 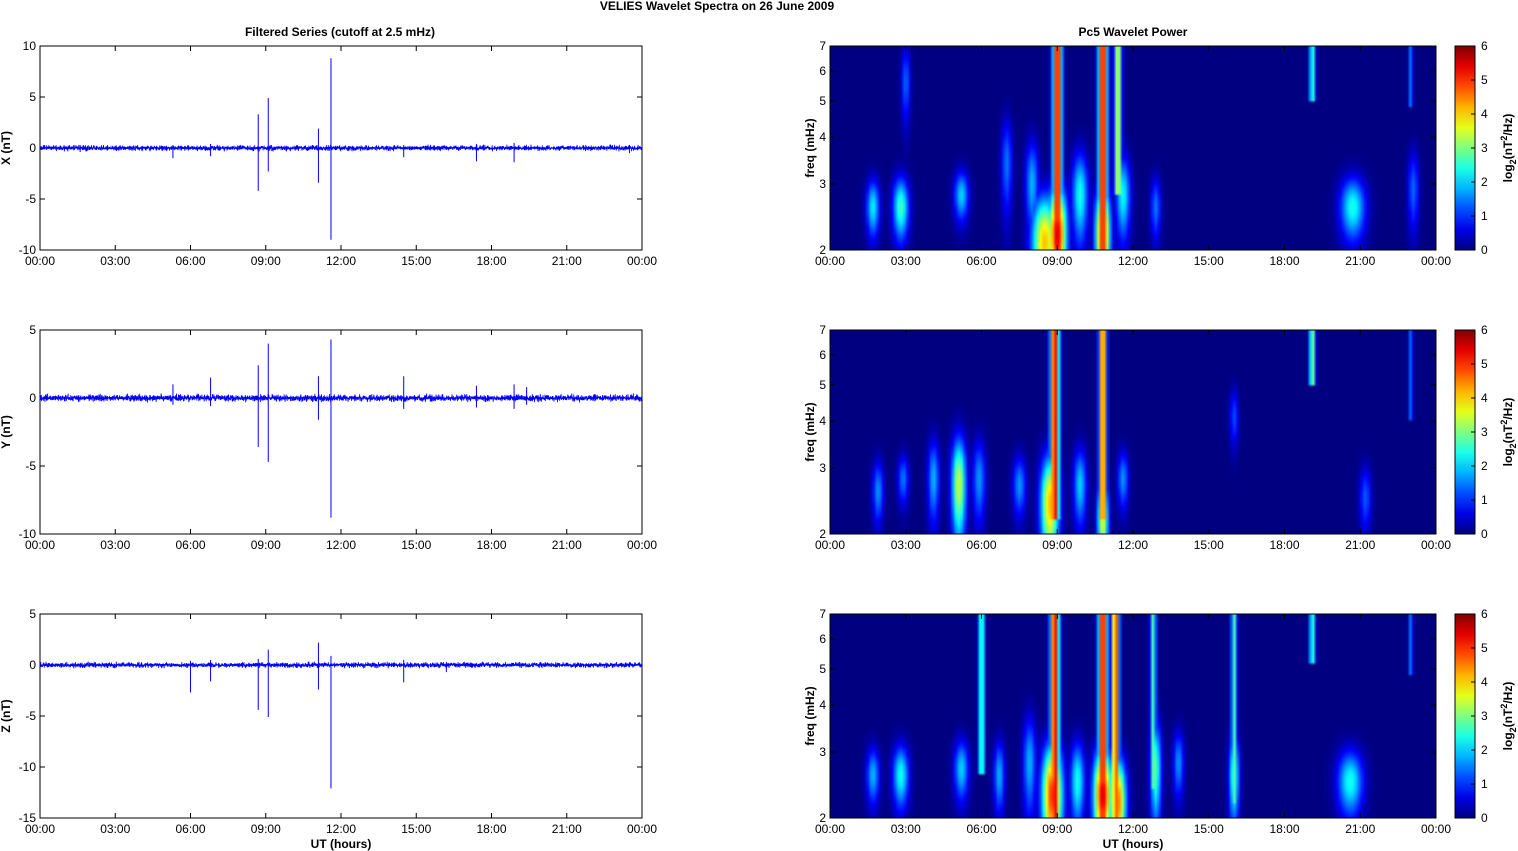 What do you see at coordinates (1133, 716) in the screenshot?
I see `wavelet-power-image-z-power` at bounding box center [1133, 716].